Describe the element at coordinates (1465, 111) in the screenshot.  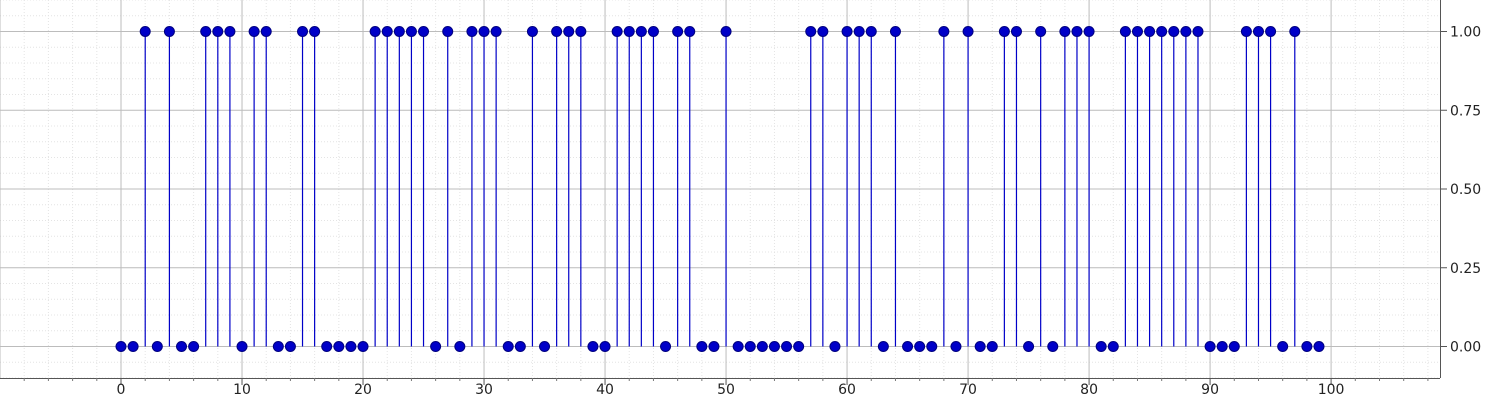
I see `y-tick-label: 0.75` at that location.